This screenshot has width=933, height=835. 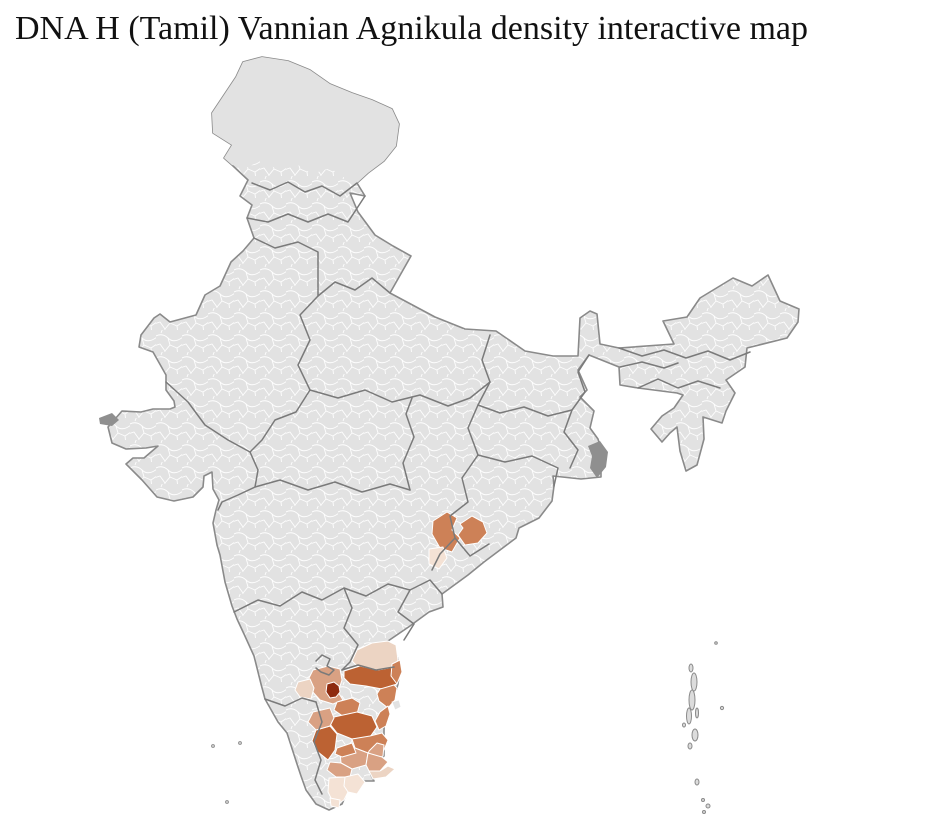 What do you see at coordinates (109, 419) in the screenshot?
I see `map-patch-kutch-tip` at bounding box center [109, 419].